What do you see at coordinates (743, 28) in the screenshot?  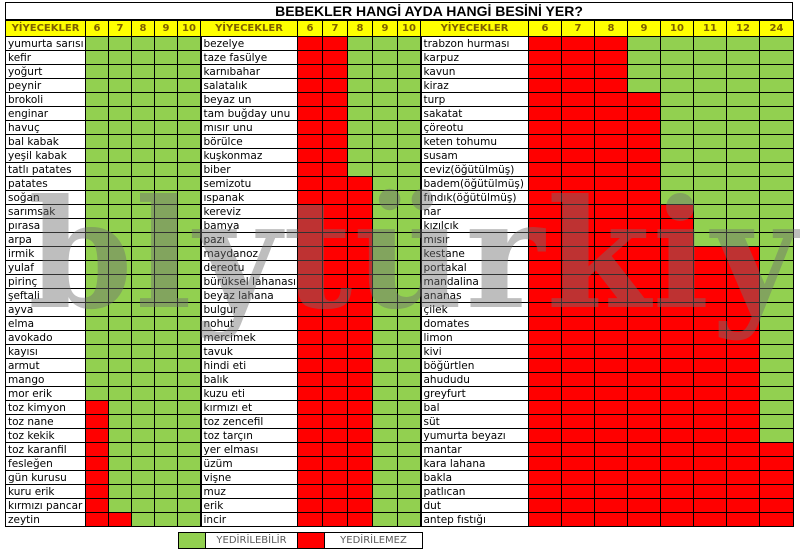 I see `column-header-month: 12` at bounding box center [743, 28].